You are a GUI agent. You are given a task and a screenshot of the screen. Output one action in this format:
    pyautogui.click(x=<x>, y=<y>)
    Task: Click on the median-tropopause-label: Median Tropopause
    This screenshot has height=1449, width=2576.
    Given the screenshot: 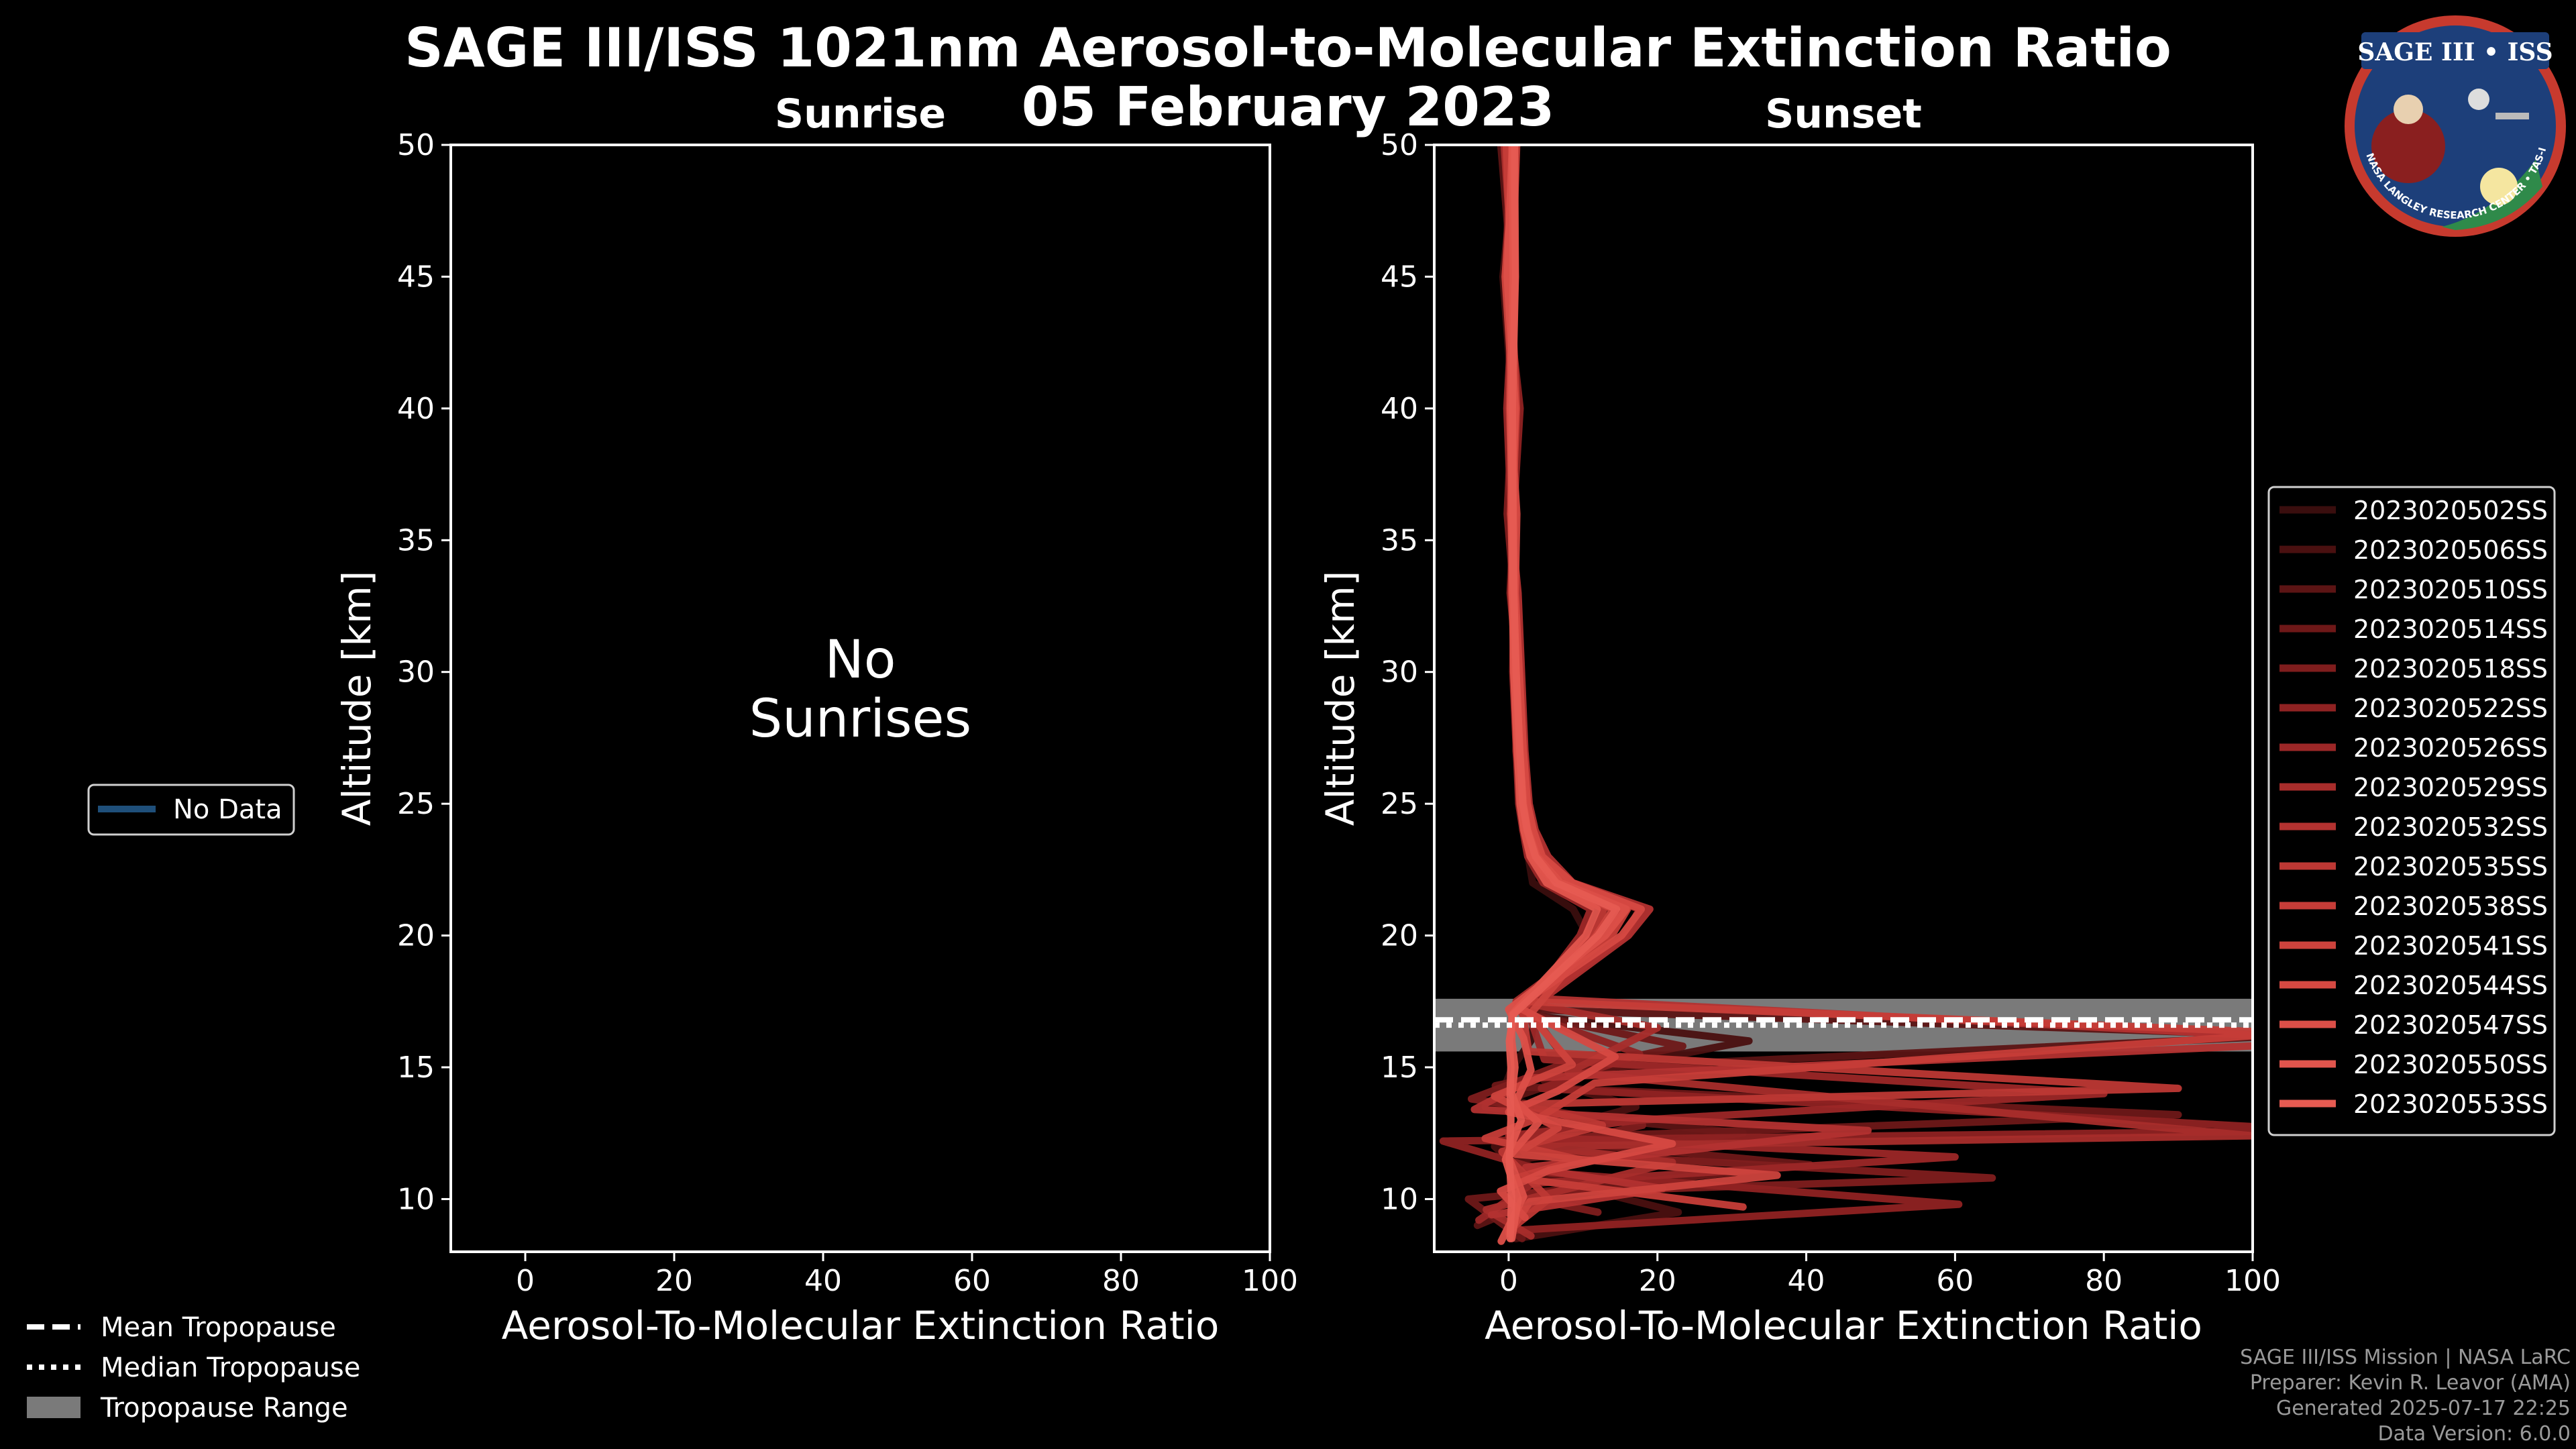 What is the action you would take?
    pyautogui.click(x=230, y=1367)
    